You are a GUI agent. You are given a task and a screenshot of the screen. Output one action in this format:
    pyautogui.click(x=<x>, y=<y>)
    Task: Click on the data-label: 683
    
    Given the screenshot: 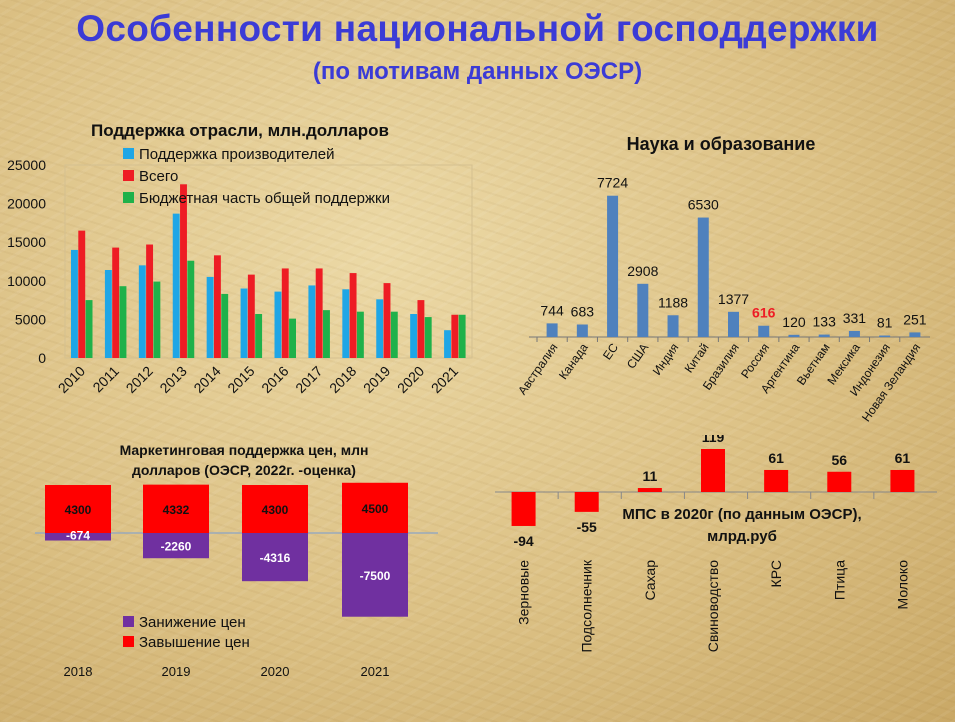 What is the action you would take?
    pyautogui.click(x=583, y=312)
    